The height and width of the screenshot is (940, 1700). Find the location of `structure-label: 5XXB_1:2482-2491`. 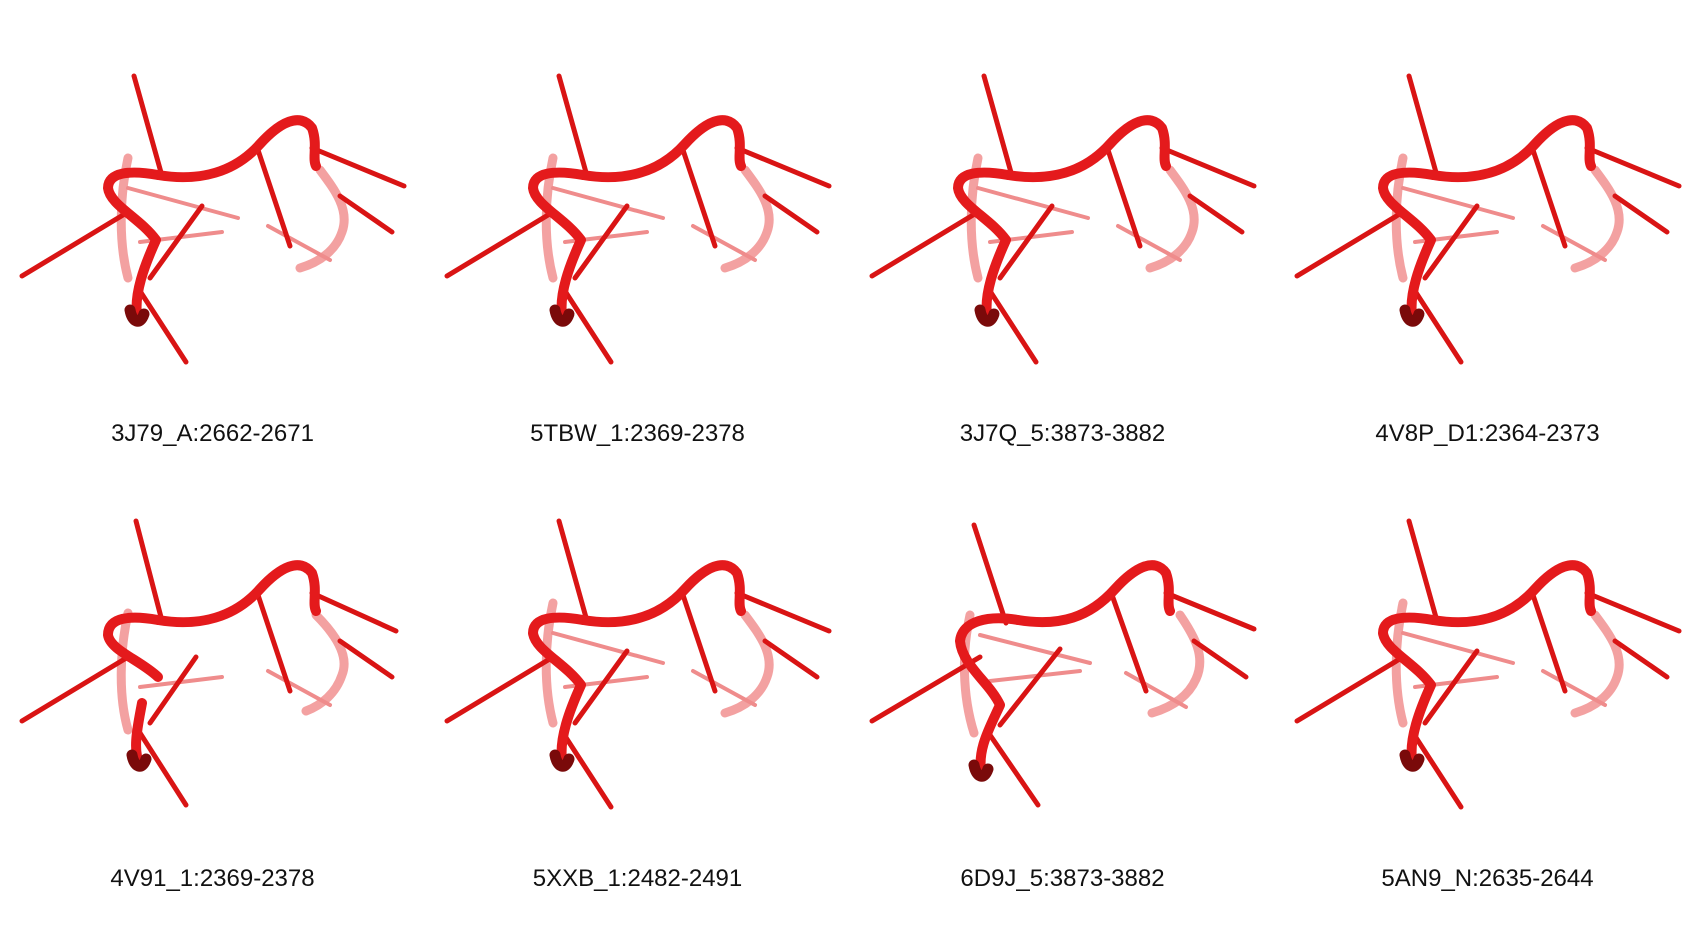

structure-label: 5XXB_1:2482-2491 is located at coordinates (637, 878).